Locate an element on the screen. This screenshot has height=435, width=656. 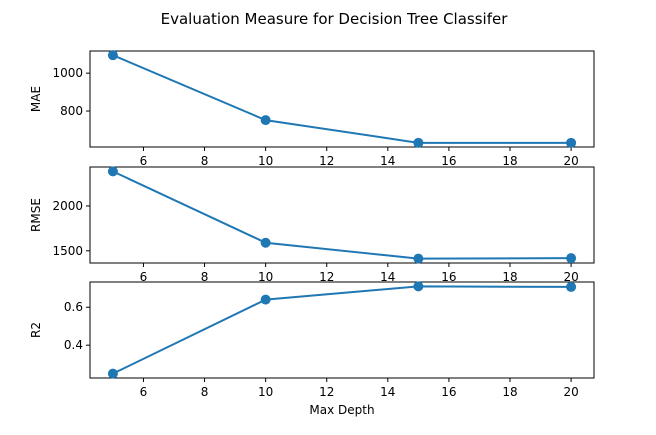
r2-xtick-label: 8 is located at coordinates (205, 392).